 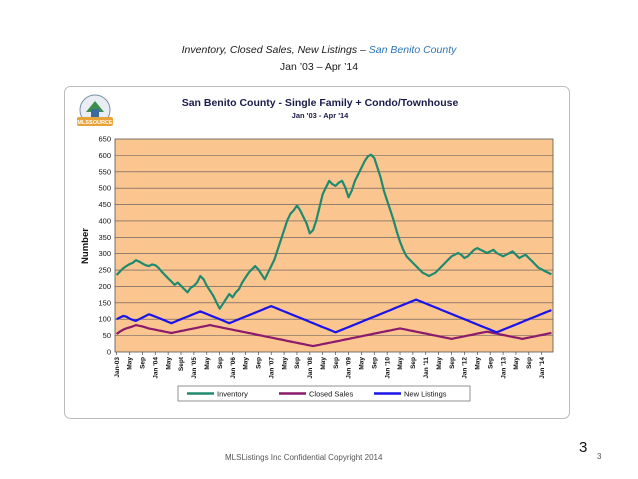 What do you see at coordinates (104, 319) in the screenshot?
I see `y-tick-label: 100` at bounding box center [104, 319].